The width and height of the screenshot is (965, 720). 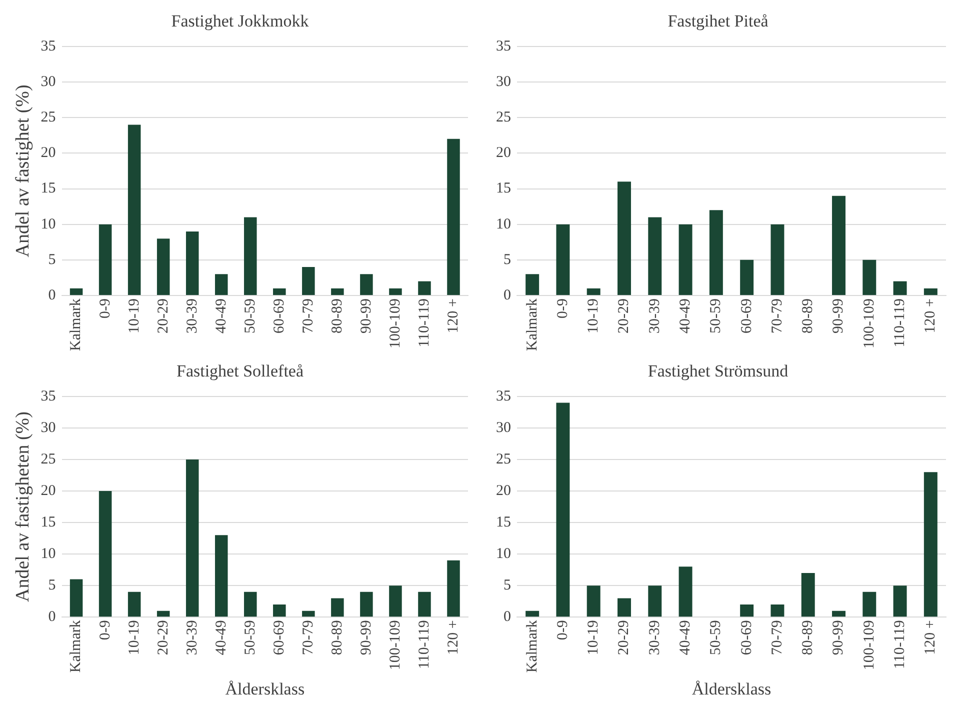 I want to click on chart-title: Fastgihet Piteå, so click(x=718, y=21).